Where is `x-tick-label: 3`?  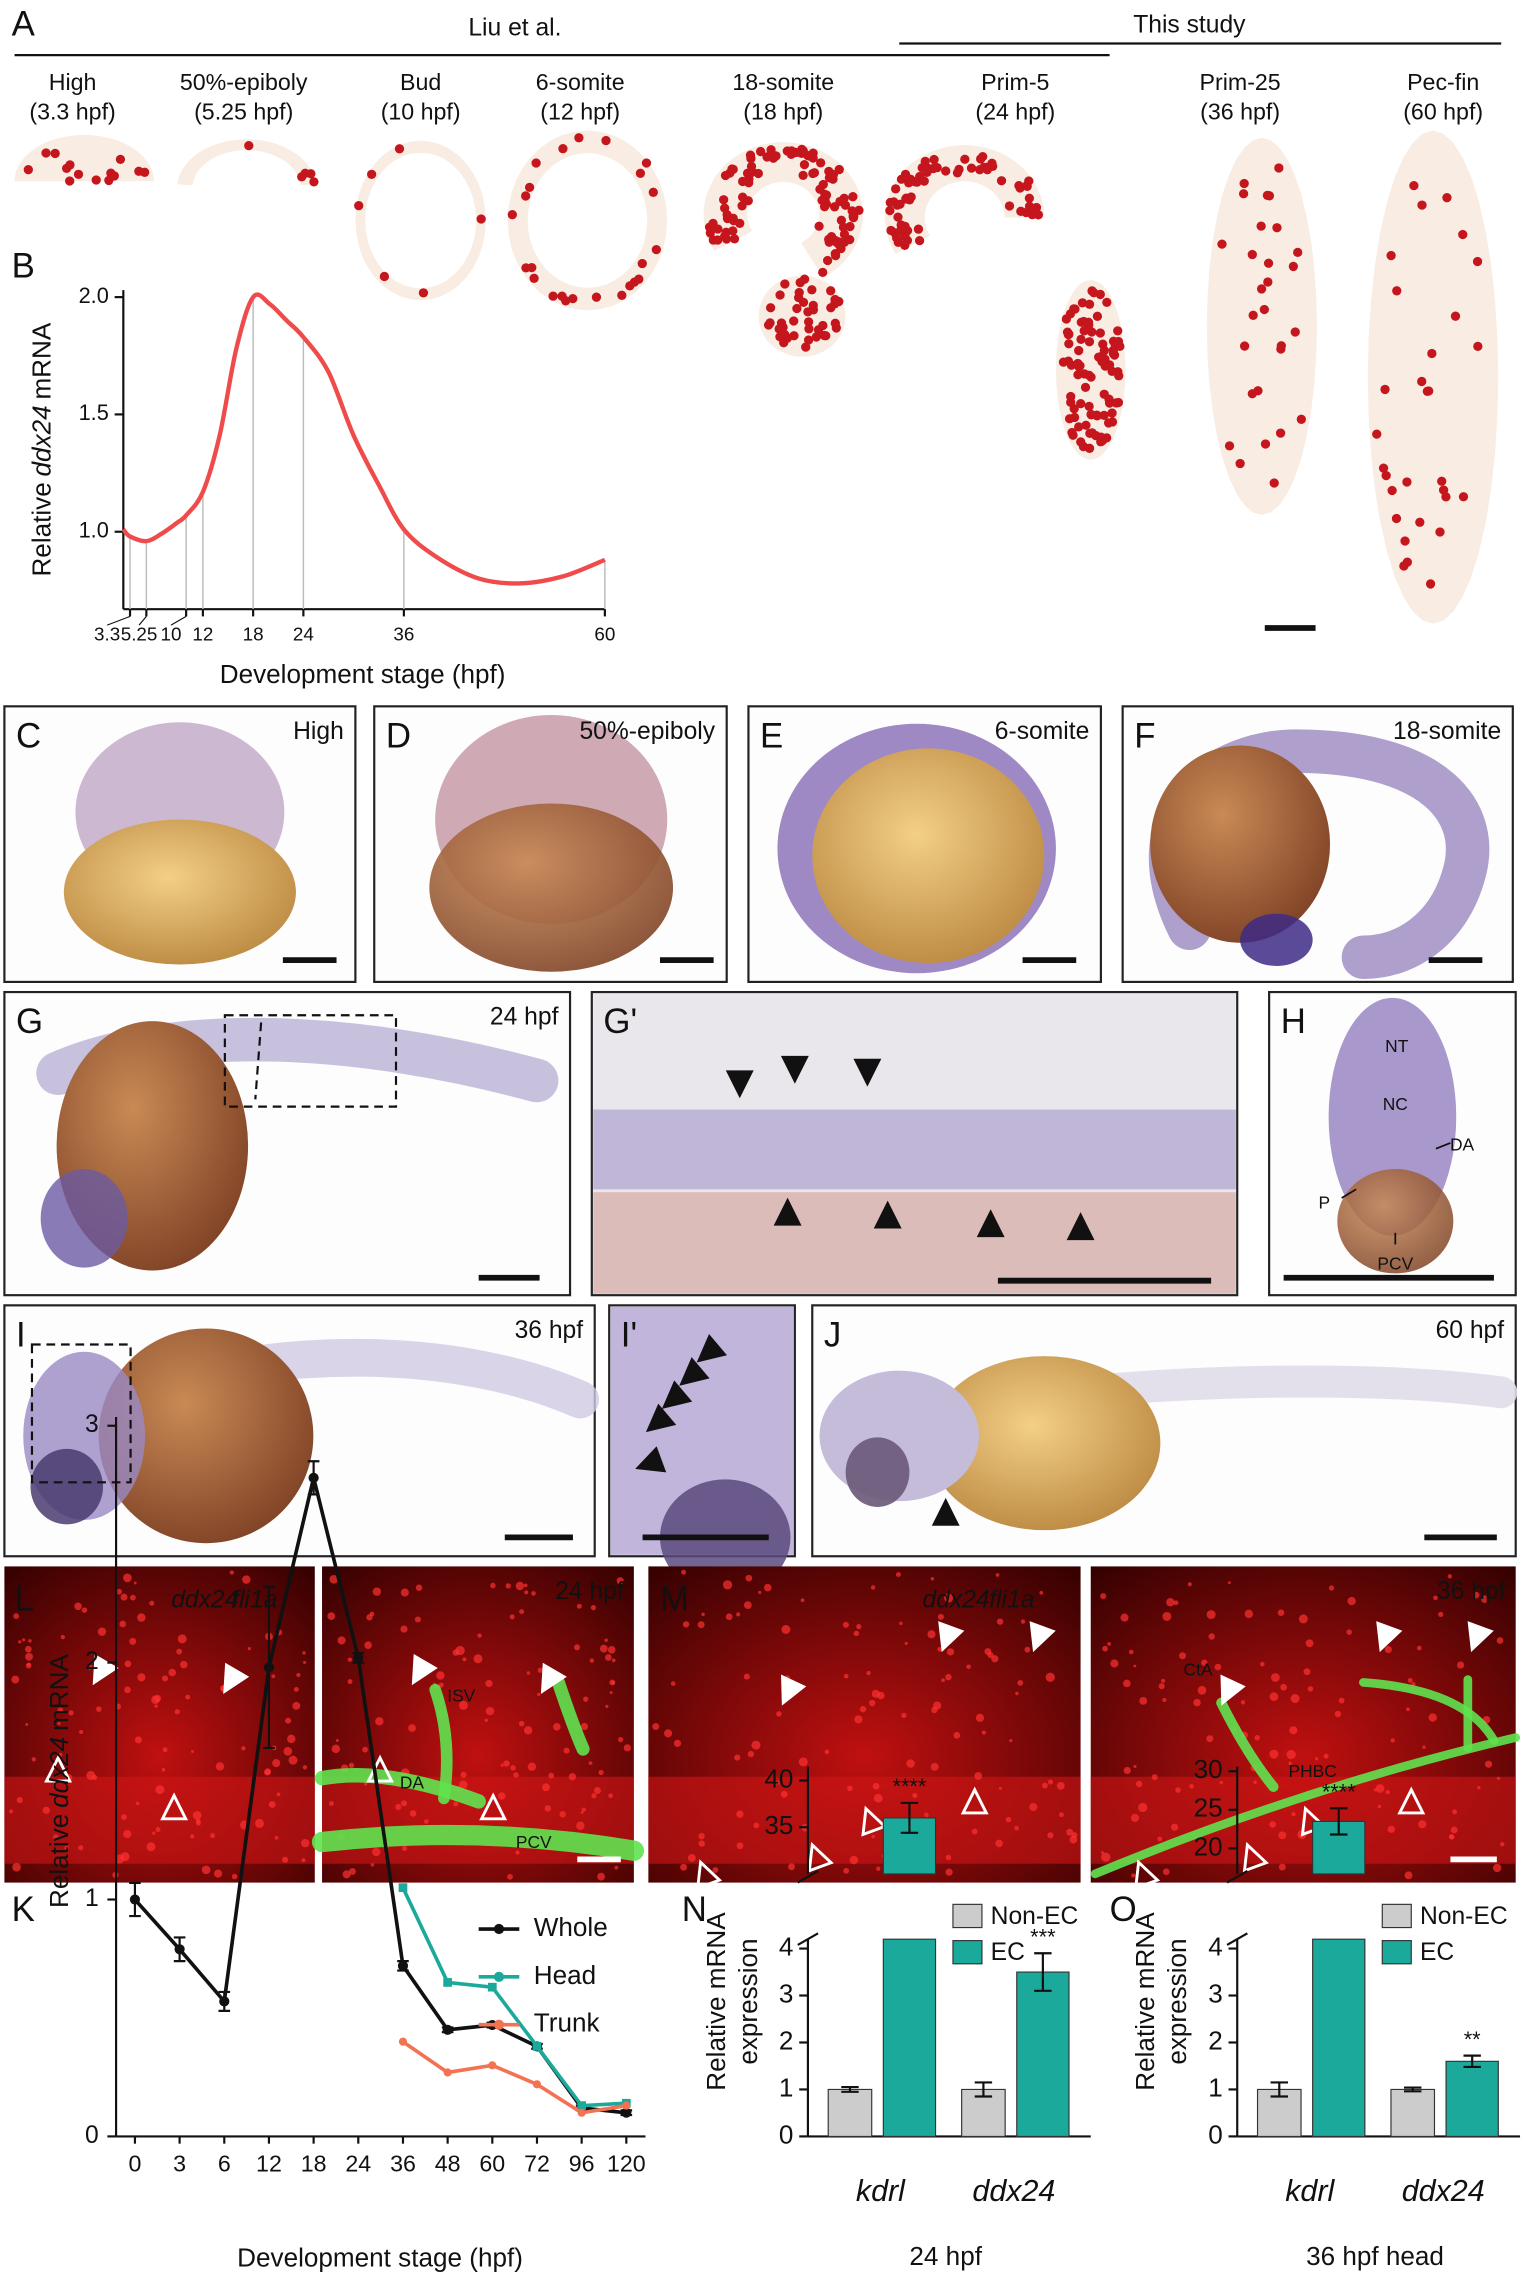
x-tick-label: 3 is located at coordinates (179, 2164).